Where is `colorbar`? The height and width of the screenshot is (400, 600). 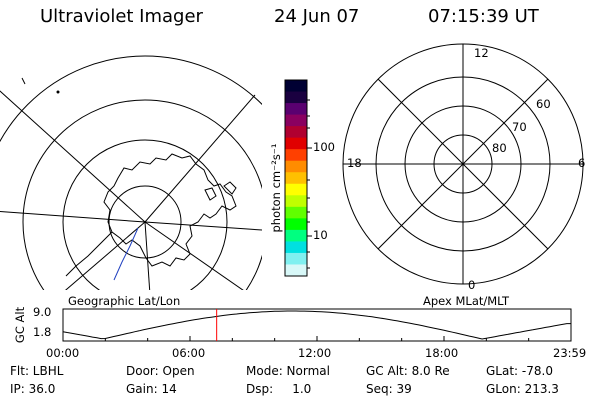 colorbar is located at coordinates (298, 178).